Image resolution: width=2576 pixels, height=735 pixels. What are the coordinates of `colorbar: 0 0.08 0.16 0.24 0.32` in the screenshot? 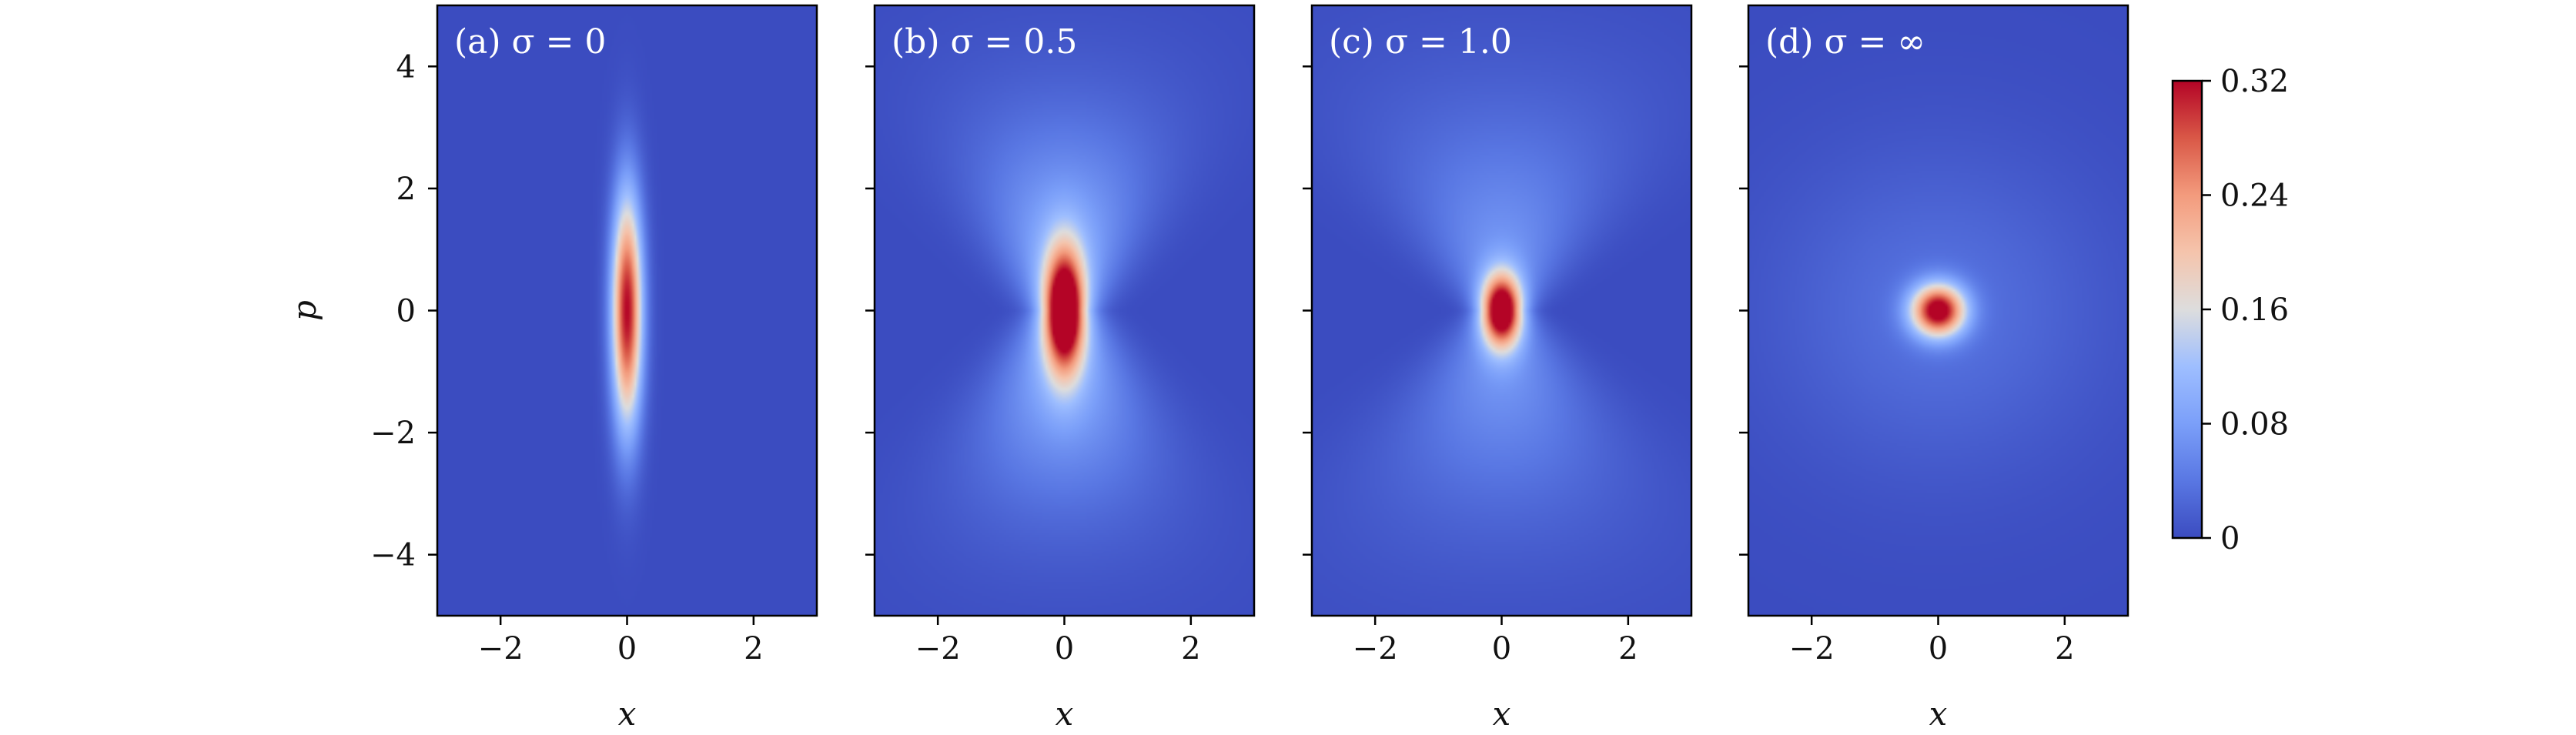 It's located at (2230, 310).